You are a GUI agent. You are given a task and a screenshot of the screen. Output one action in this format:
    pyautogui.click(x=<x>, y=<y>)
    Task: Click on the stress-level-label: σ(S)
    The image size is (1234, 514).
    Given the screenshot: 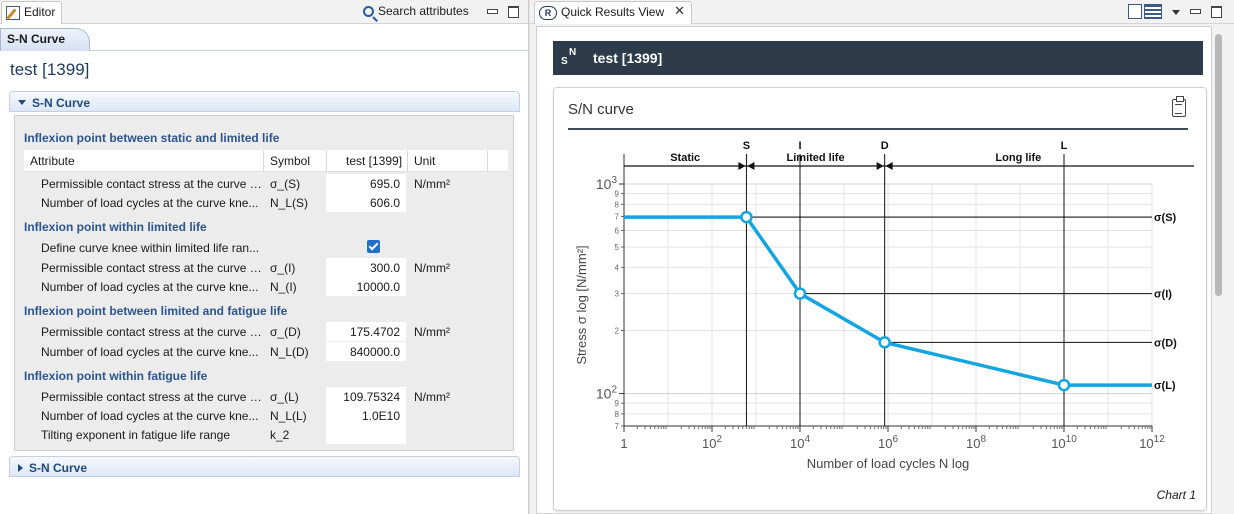 What is the action you would take?
    pyautogui.click(x=1165, y=218)
    